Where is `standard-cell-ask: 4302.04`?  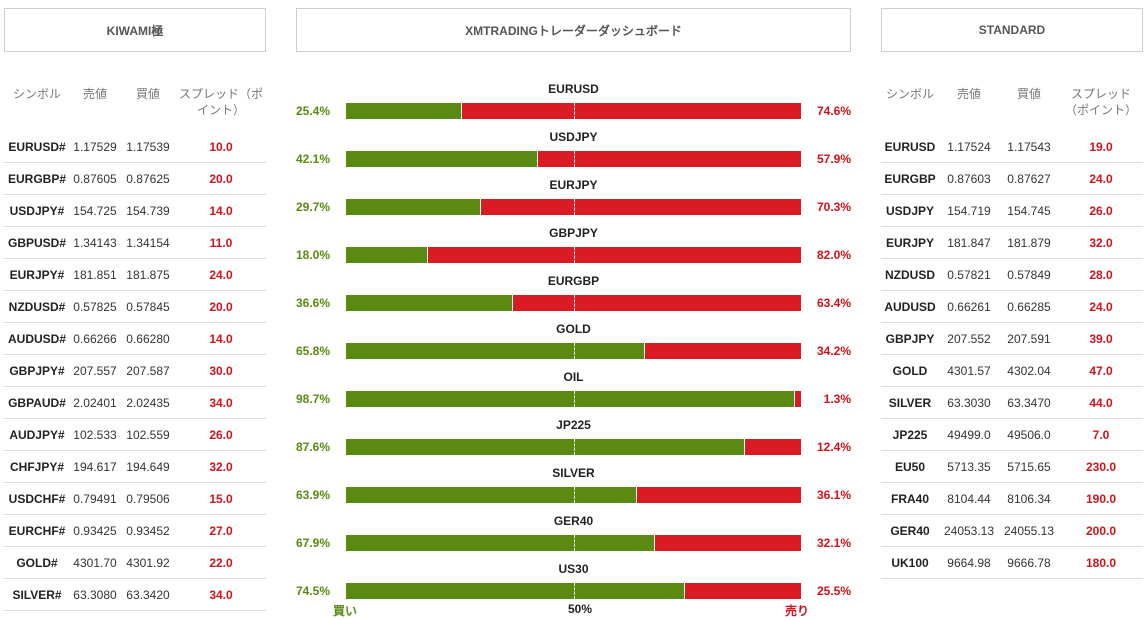 standard-cell-ask: 4302.04 is located at coordinates (1029, 370).